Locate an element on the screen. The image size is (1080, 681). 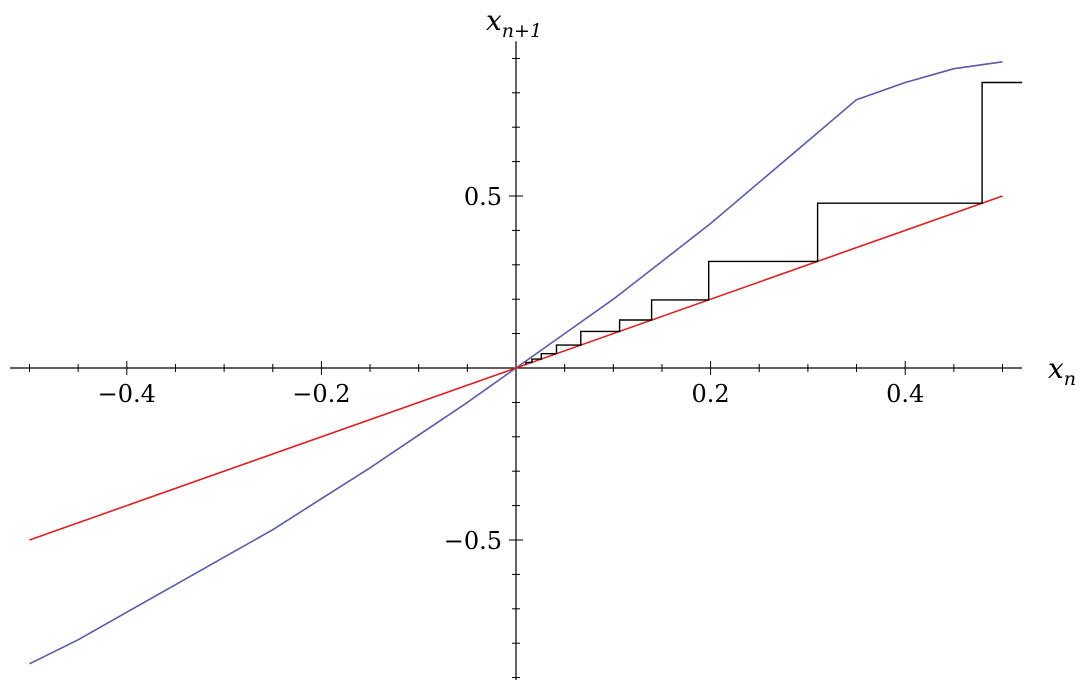
x-tick-label: 0.4 is located at coordinates (905, 394).